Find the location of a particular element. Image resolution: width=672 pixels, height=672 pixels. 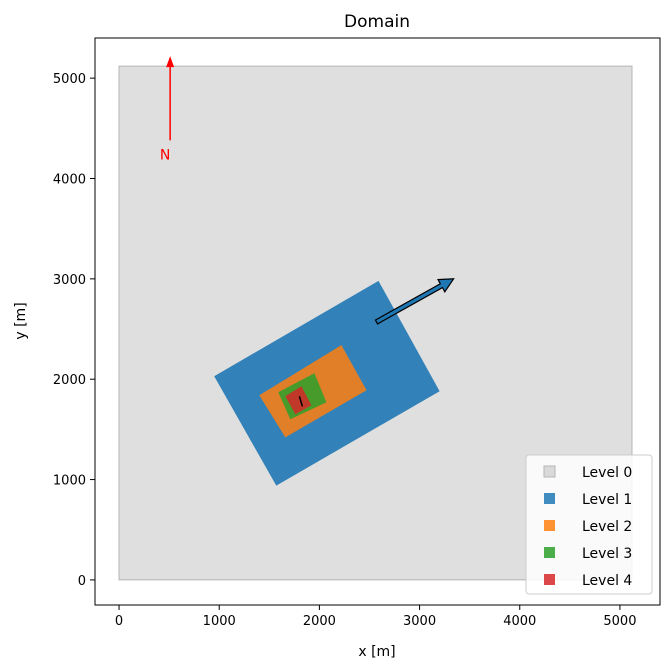

chart-title: Domain is located at coordinates (377, 22).